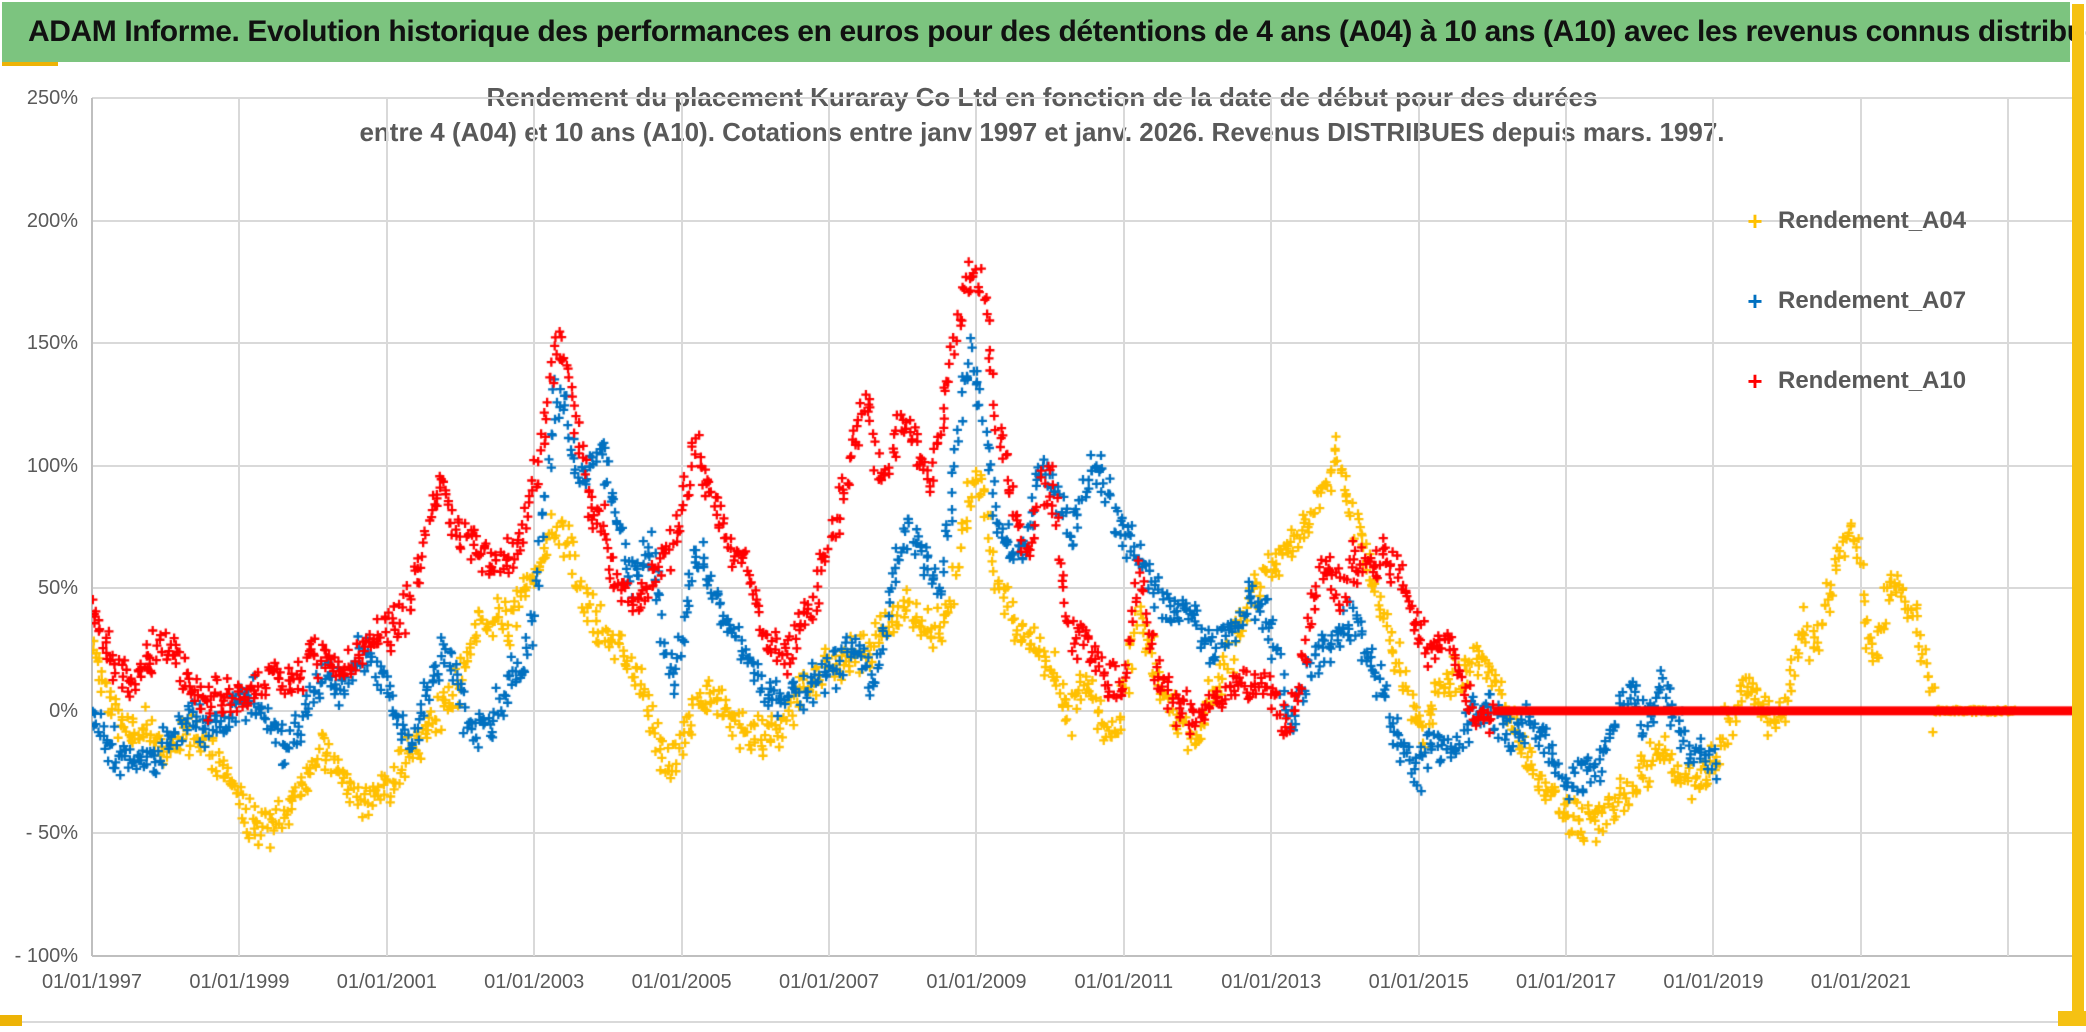 The width and height of the screenshot is (2086, 1032). Describe the element at coordinates (239, 982) in the screenshot. I see `x-axis-label: 01/01/1999` at that location.